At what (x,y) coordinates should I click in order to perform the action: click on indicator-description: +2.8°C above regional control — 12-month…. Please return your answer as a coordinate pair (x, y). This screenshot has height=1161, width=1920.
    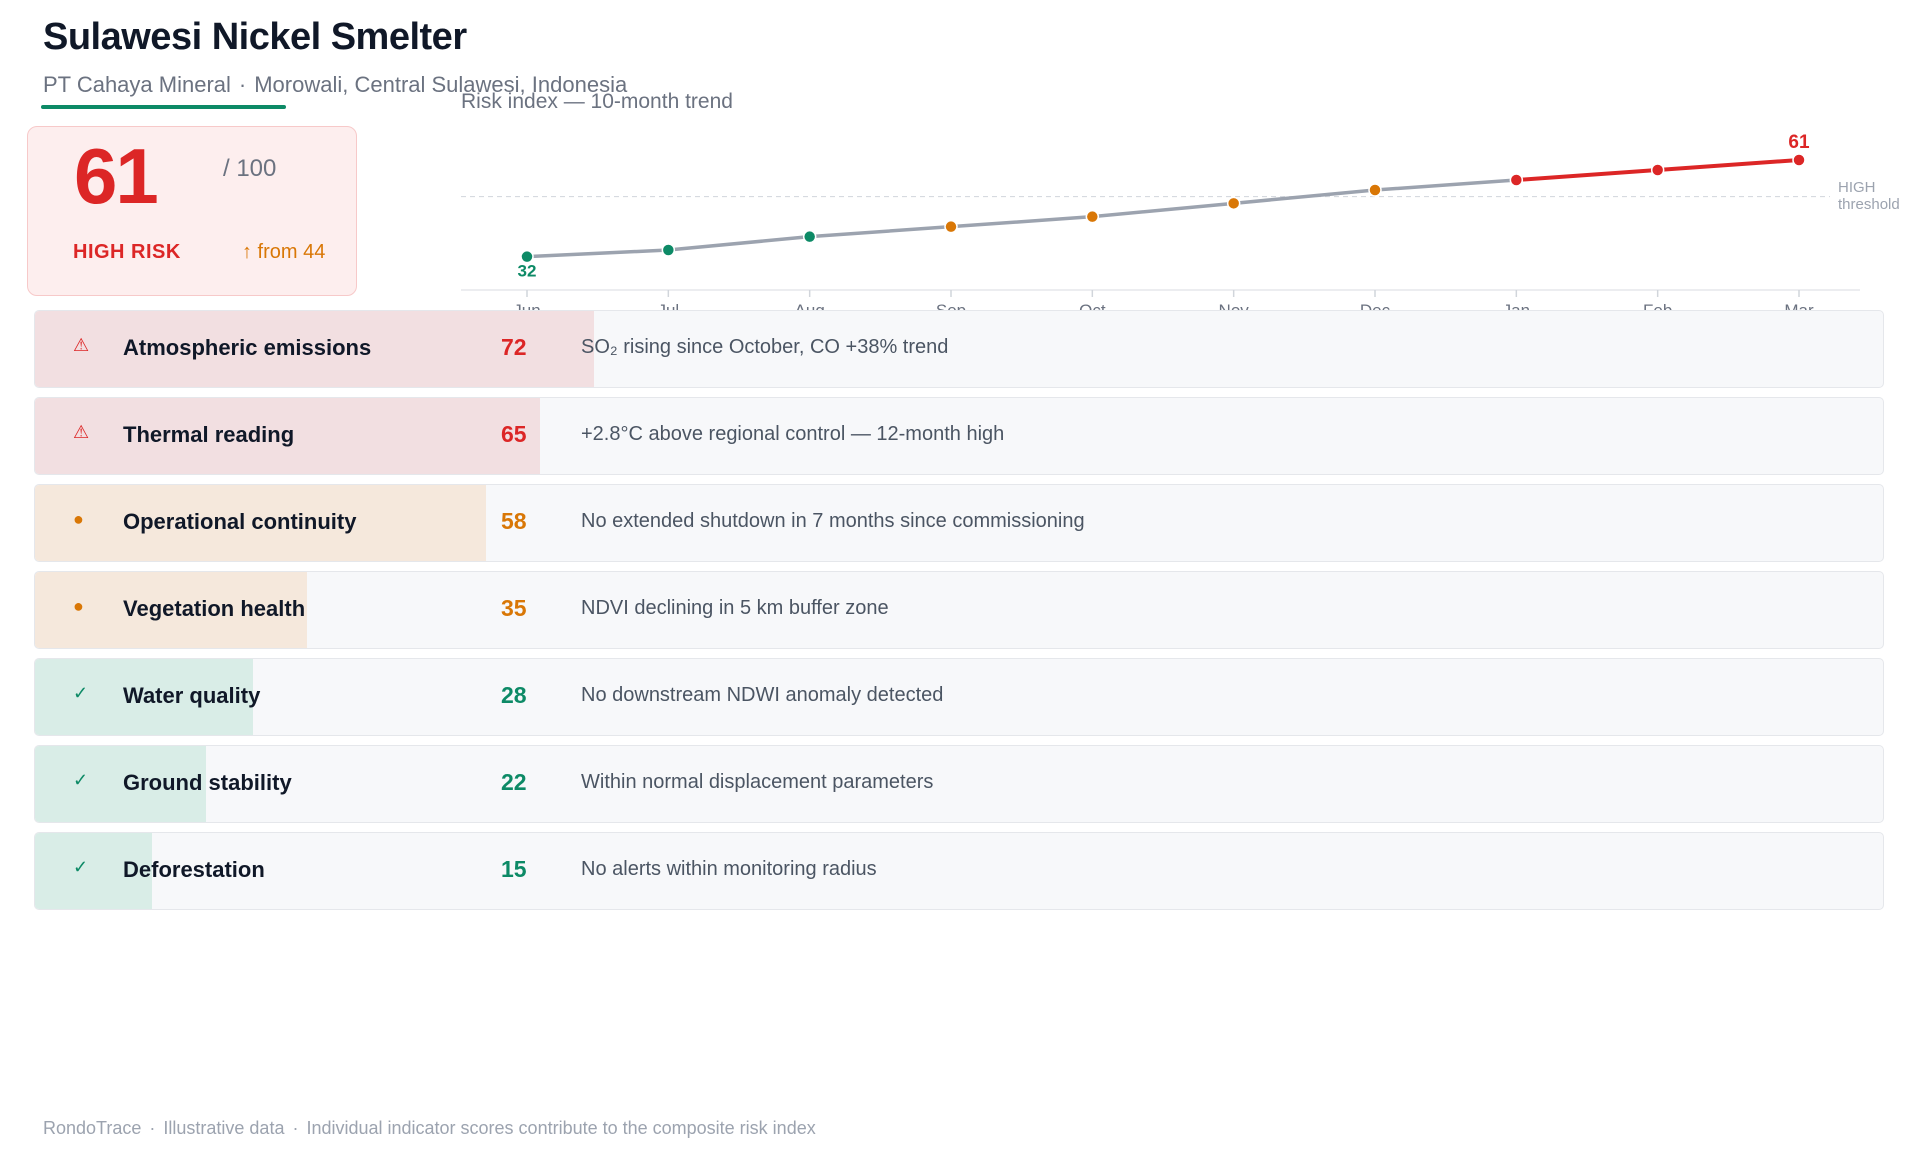
    Looking at the image, I should click on (793, 434).